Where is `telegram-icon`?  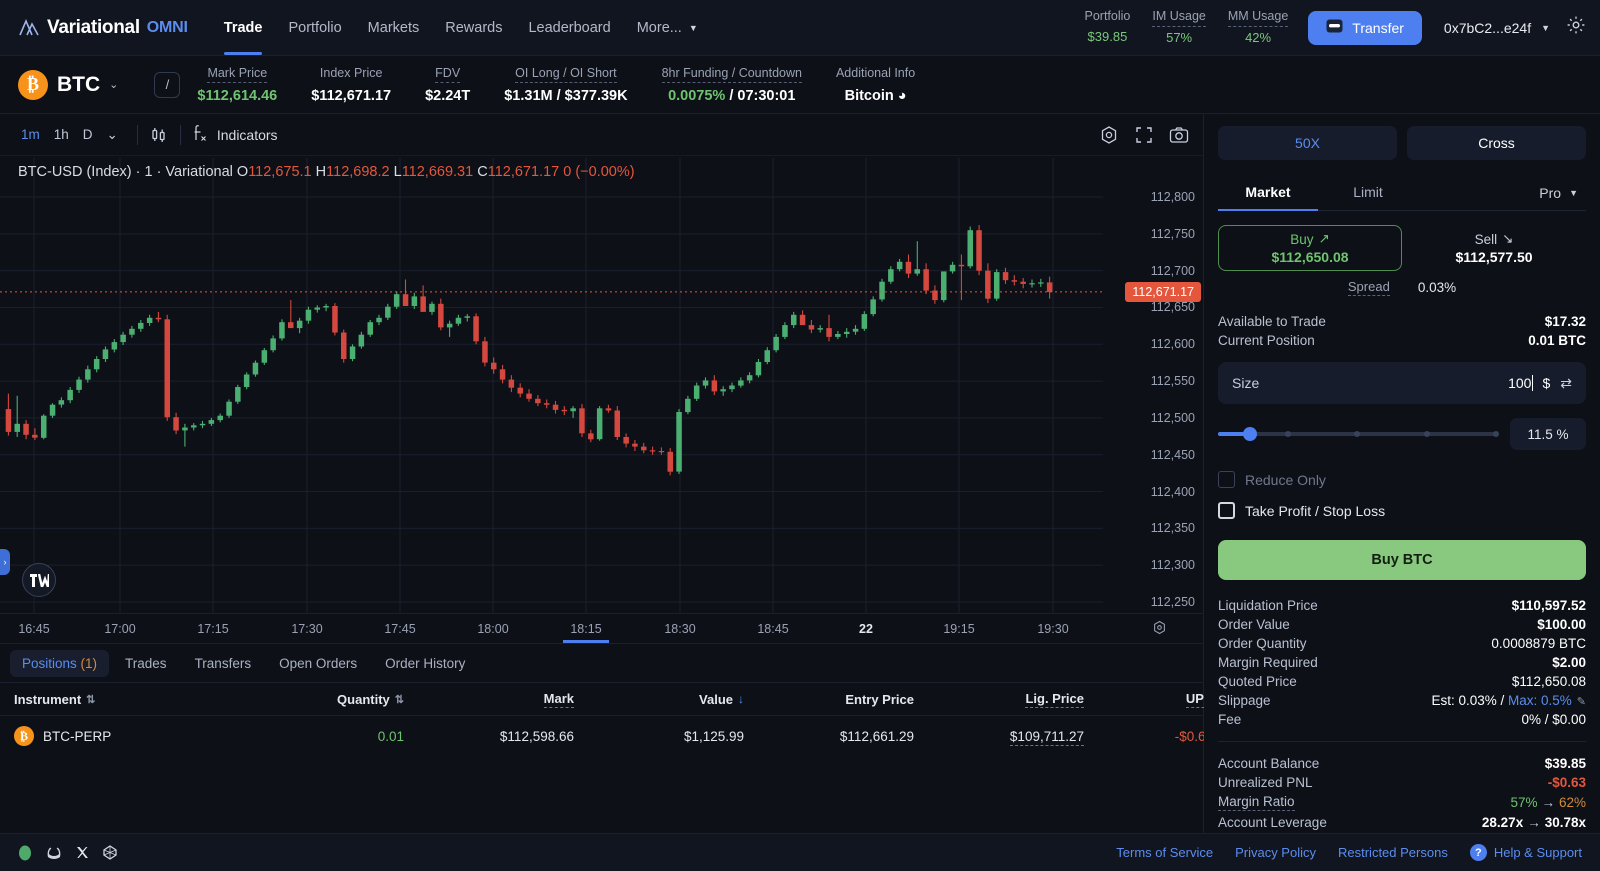
telegram-icon is located at coordinates (25, 853).